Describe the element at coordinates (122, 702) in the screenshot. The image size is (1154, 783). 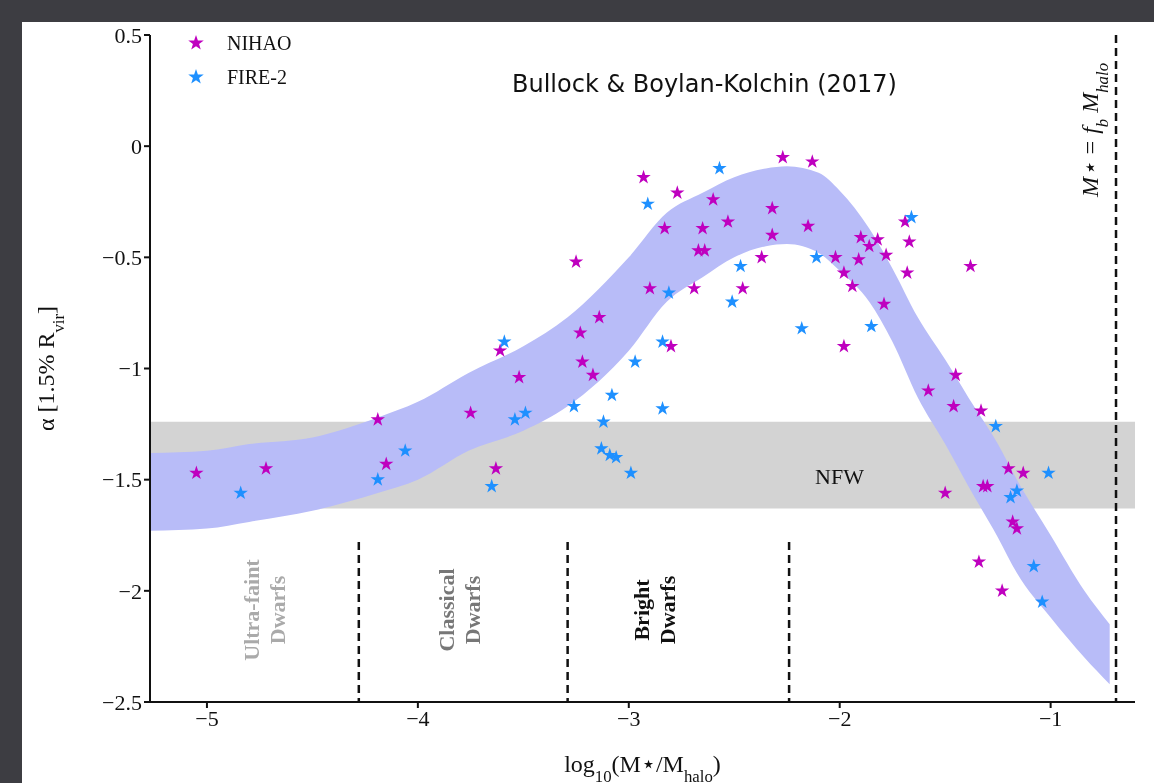
I see `y-tick-label: −2.5` at that location.